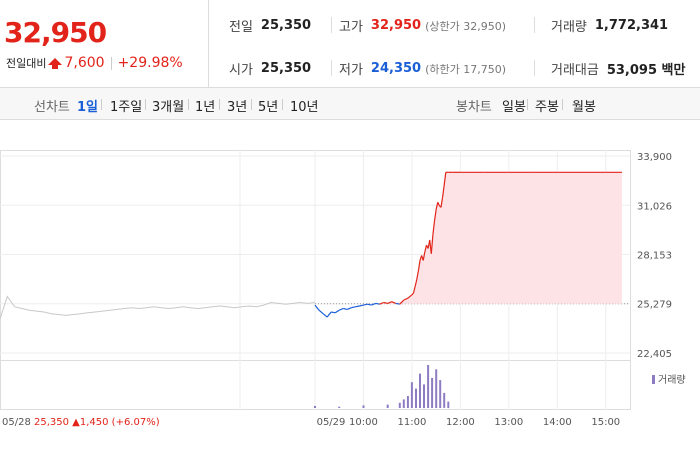 Image resolution: width=700 pixels, height=450 pixels. I want to click on prev-day-change: 25,350 ▲1,450 (+6.07%), so click(97, 422).